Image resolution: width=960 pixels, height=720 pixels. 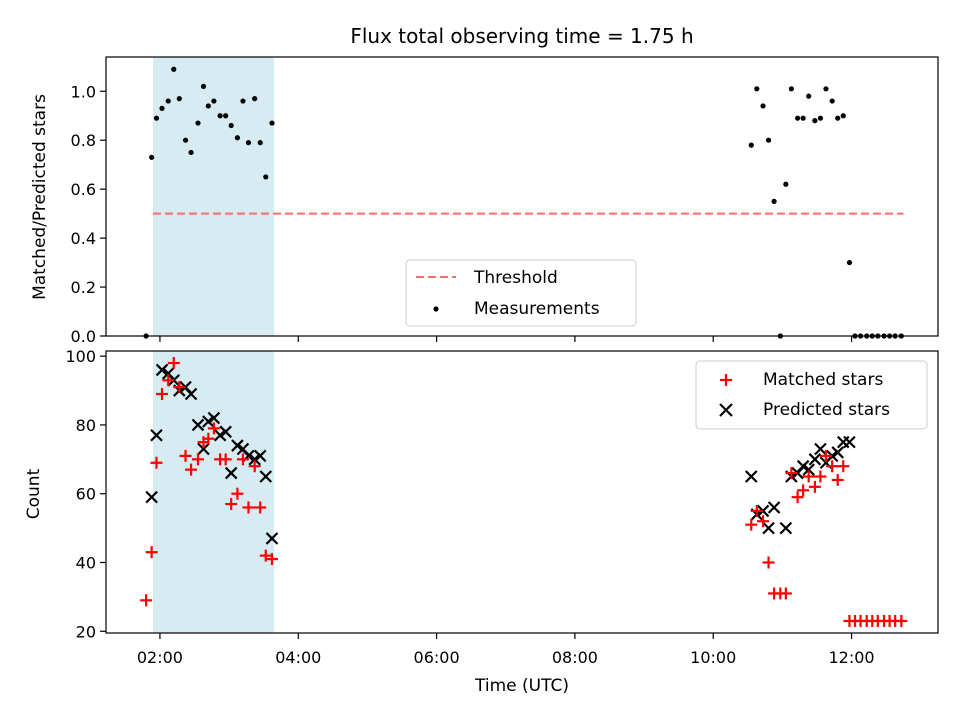 What do you see at coordinates (83, 91) in the screenshot?
I see `top-ytick-label: 1.0` at bounding box center [83, 91].